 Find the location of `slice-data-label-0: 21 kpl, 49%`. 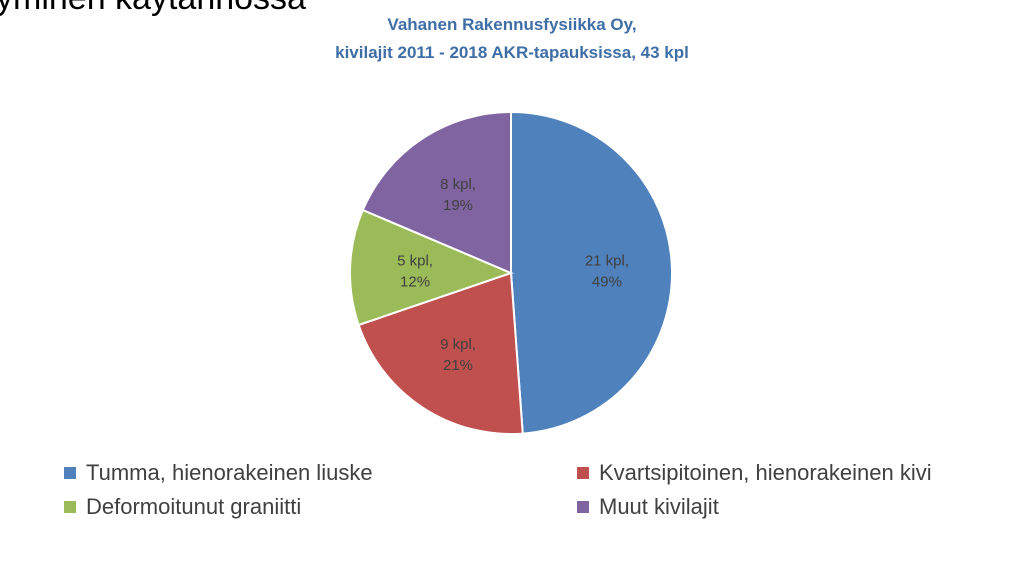

slice-data-label-0: 21 kpl, 49% is located at coordinates (607, 271).